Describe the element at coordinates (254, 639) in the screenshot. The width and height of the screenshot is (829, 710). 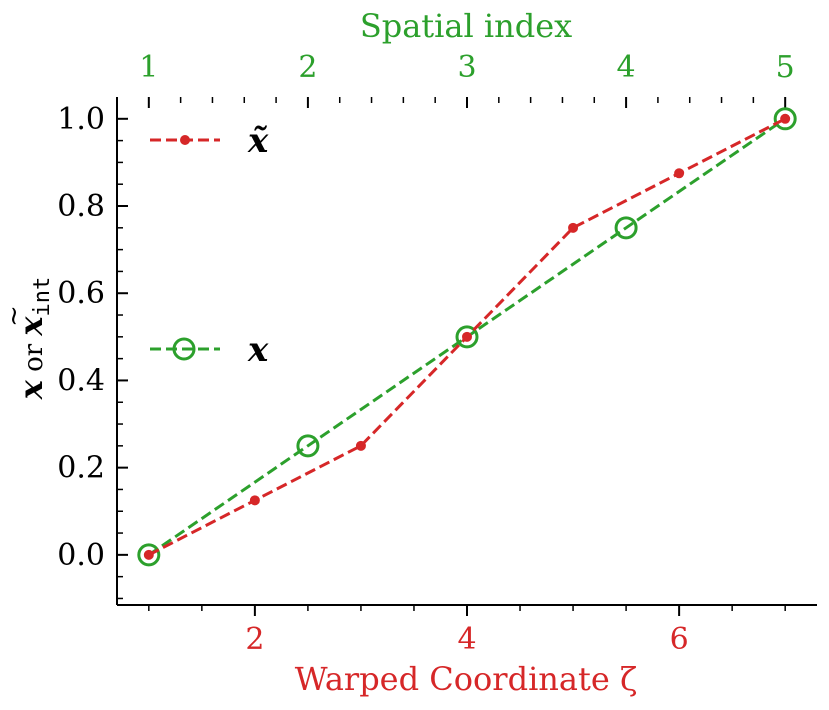
I see `x-tick-label: 2` at that location.